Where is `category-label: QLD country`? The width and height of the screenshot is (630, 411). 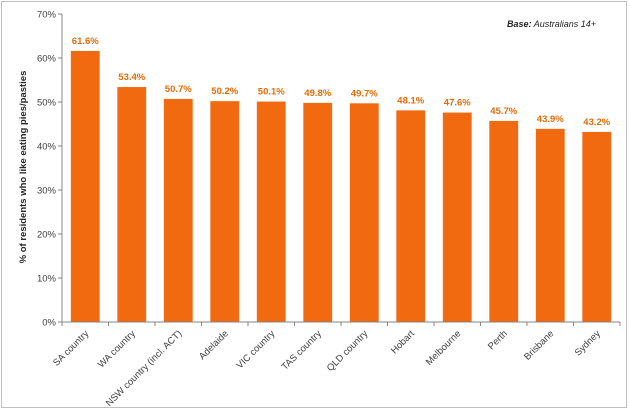
category-label: QLD country is located at coordinates (348, 351).